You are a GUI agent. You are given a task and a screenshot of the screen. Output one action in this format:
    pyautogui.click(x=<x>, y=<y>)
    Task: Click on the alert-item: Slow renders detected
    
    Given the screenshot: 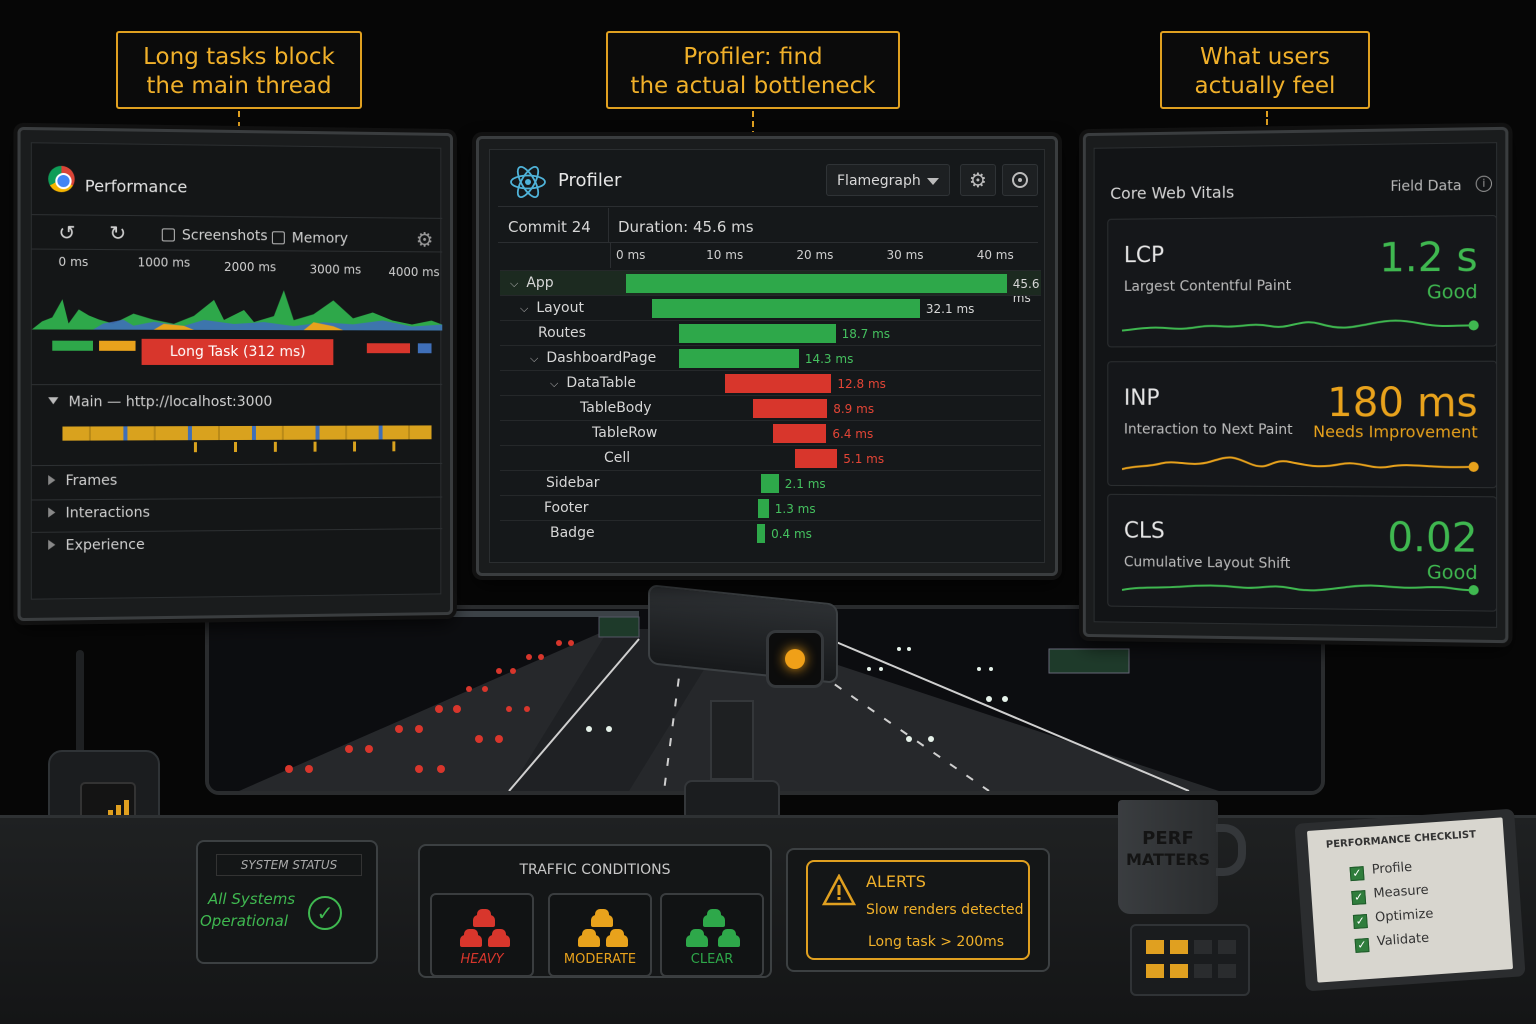 What is the action you would take?
    pyautogui.click(x=945, y=910)
    